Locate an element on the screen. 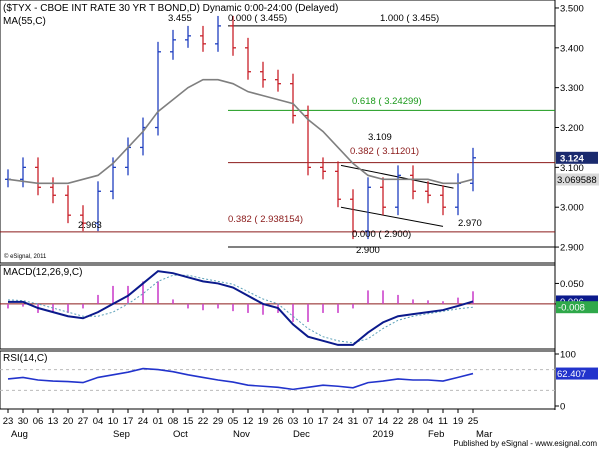 The image size is (600, 450). fib-618-label: 0.618 ( 3.24299) is located at coordinates (387, 101).